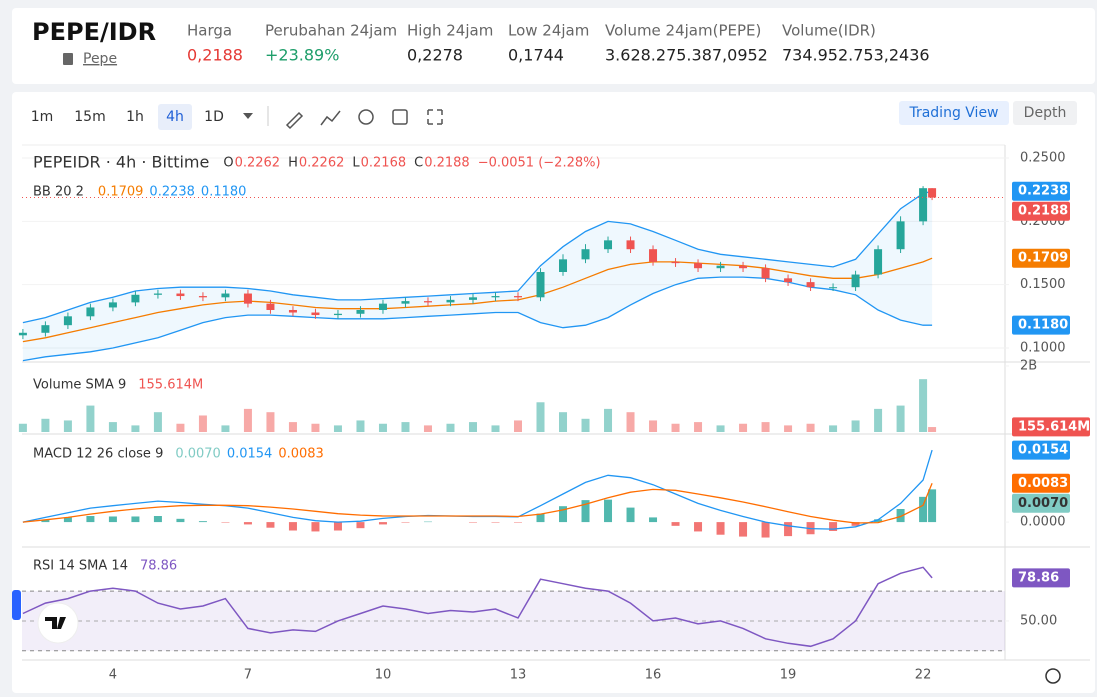  What do you see at coordinates (400, 117) in the screenshot?
I see `save-icon` at bounding box center [400, 117].